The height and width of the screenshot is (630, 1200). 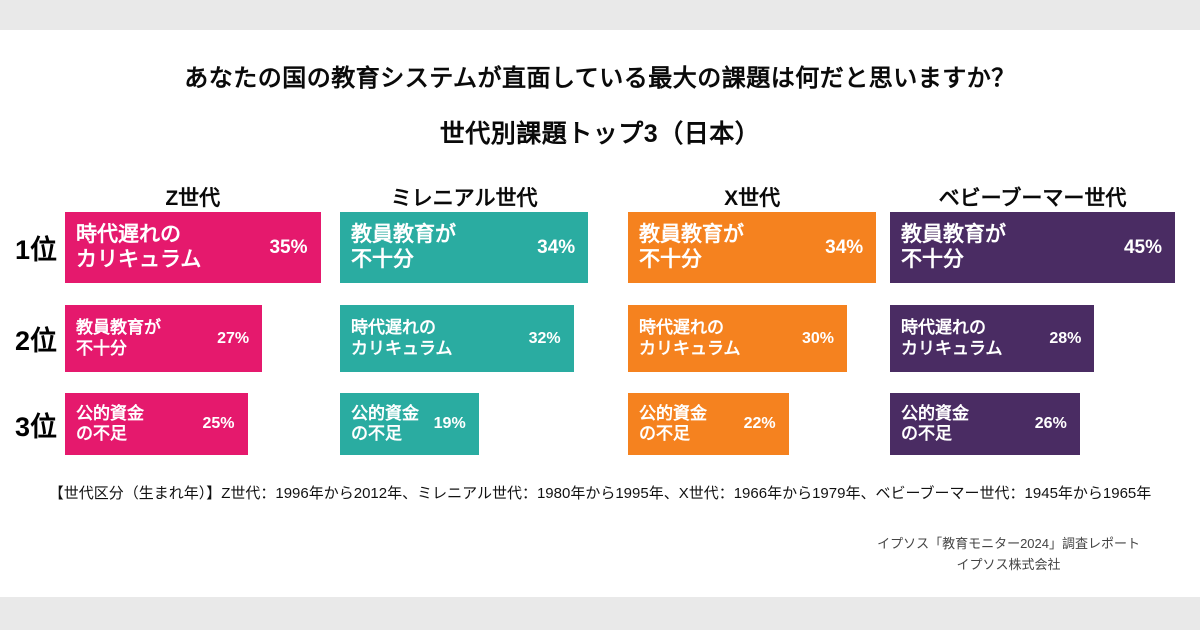 What do you see at coordinates (457, 338) in the screenshot?
I see `bar-millennial-rank2: 時代遅れの カリキュラム 32%` at bounding box center [457, 338].